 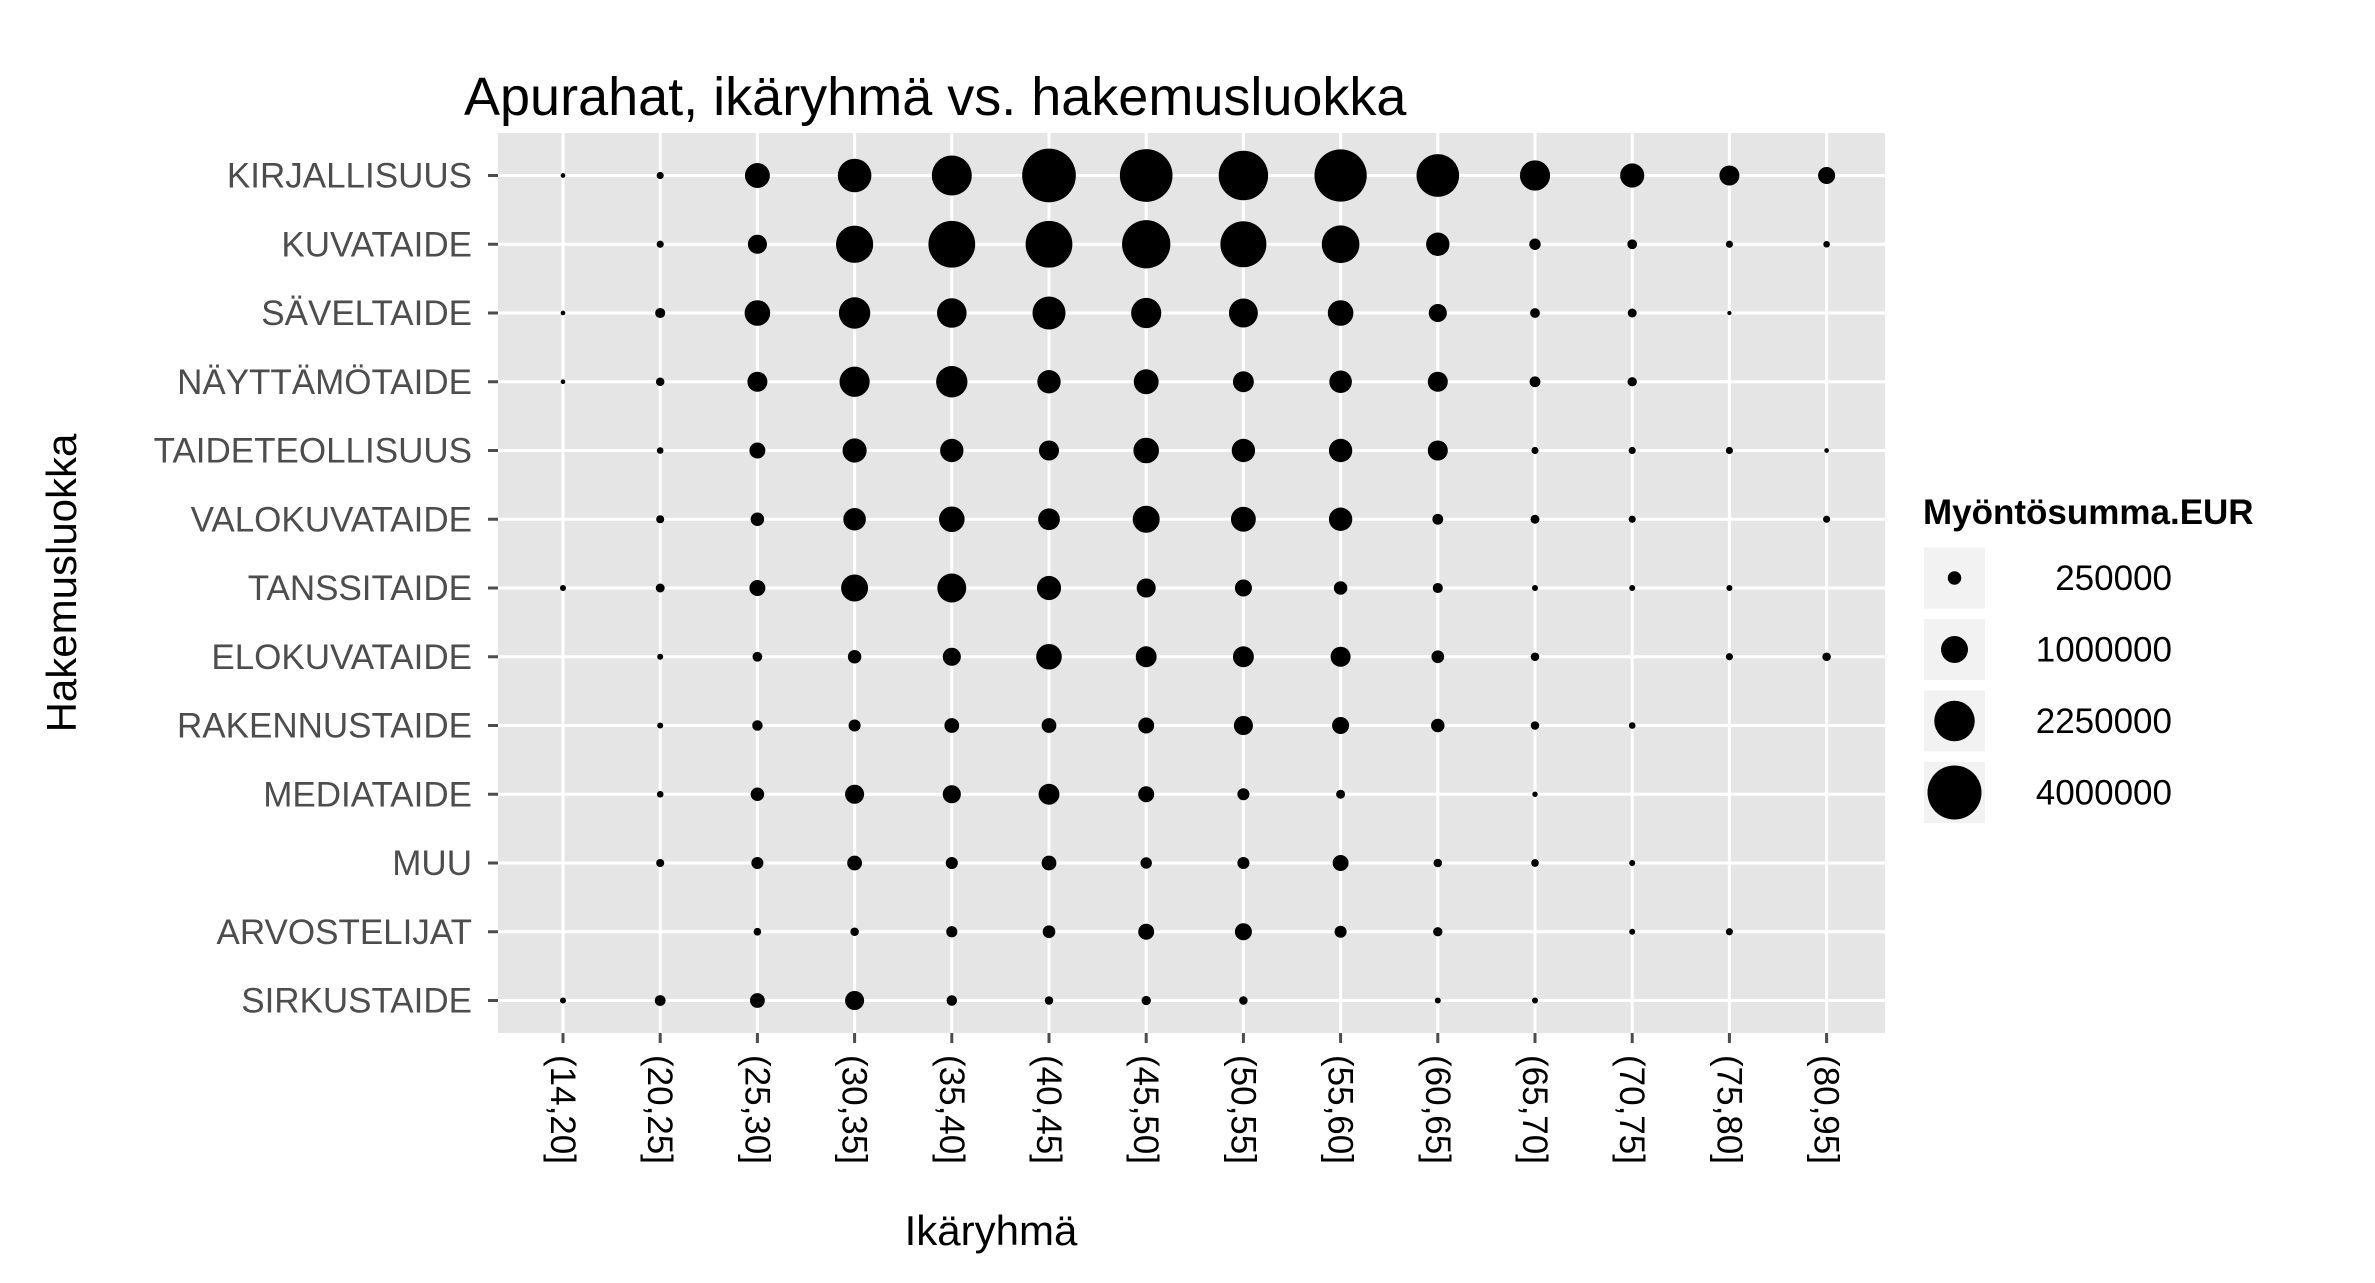 What do you see at coordinates (349, 176) in the screenshot?
I see `y-tick-label: KIRJALLISUUS` at bounding box center [349, 176].